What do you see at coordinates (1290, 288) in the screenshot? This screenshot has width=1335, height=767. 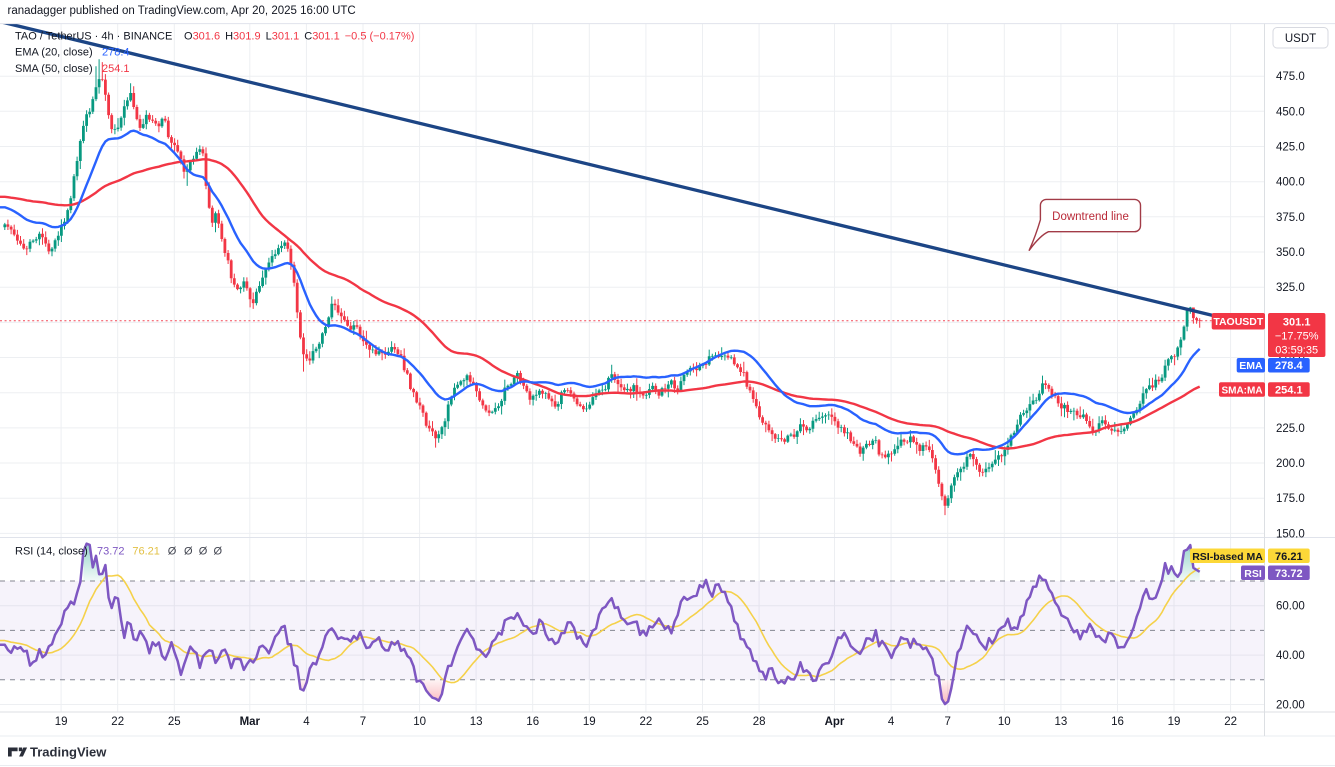 I see `svg-text: 325.0` at bounding box center [1290, 288].